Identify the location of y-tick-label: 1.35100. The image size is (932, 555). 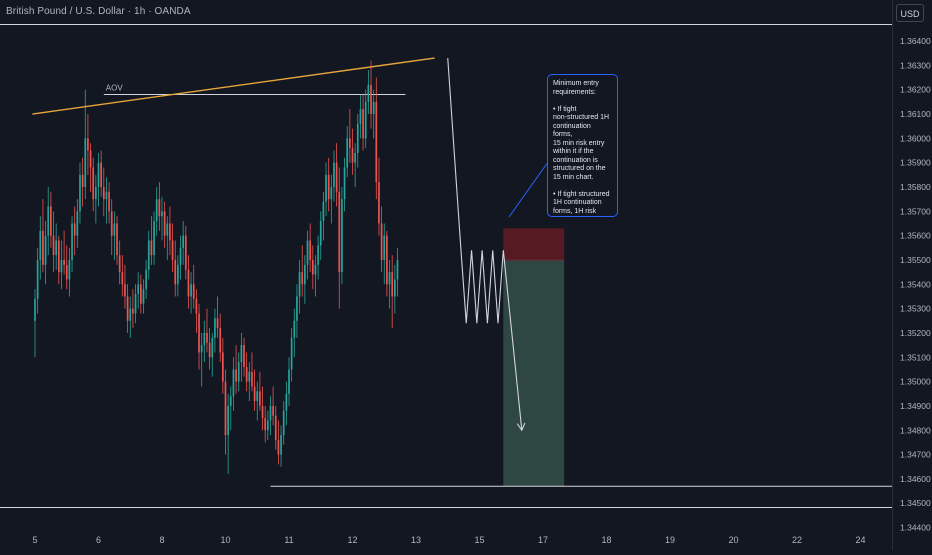
(915, 357).